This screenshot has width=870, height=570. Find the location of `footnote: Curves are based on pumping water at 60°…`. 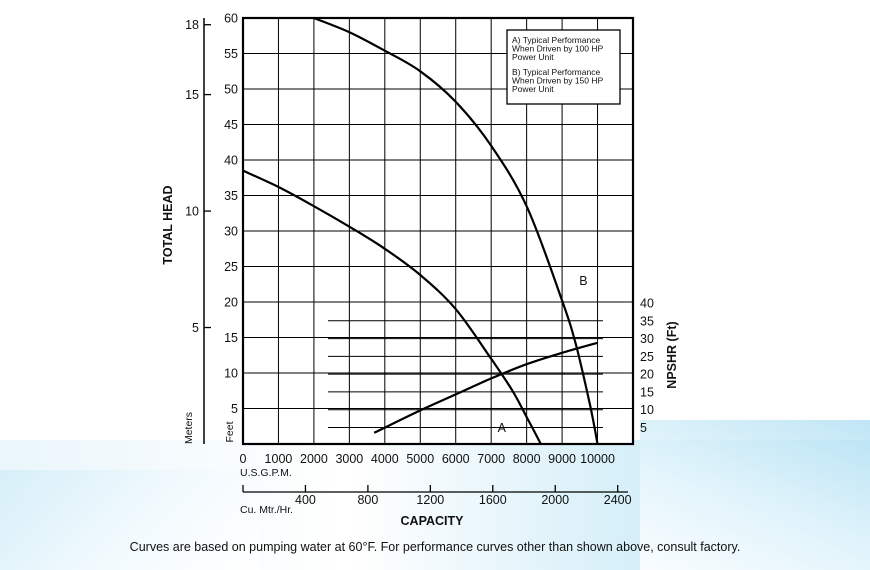

footnote: Curves are based on pumping water at 60°… is located at coordinates (435, 547).